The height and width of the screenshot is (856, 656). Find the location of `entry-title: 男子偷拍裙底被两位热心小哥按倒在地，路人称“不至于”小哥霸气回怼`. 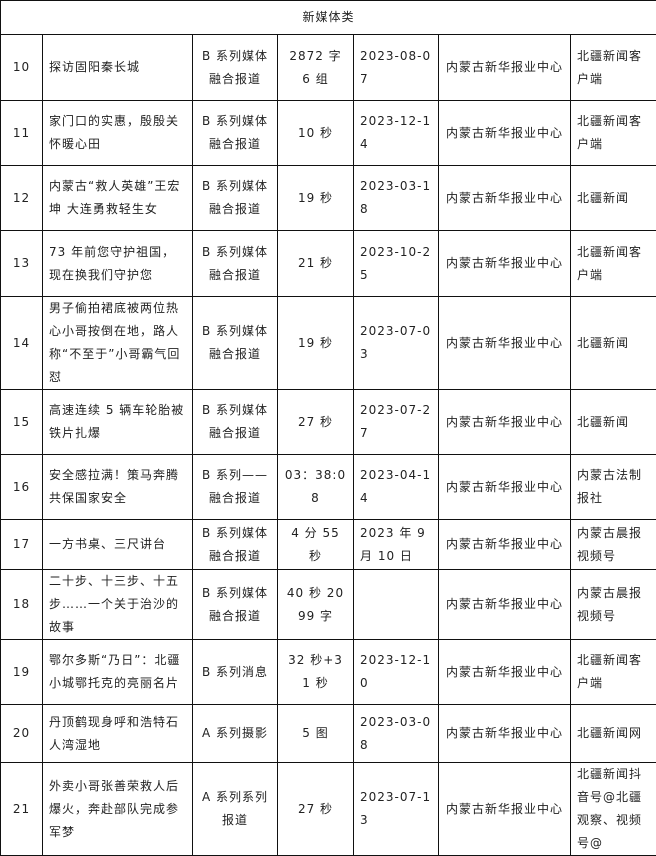

entry-title: 男子偷拍裙底被两位热心小哥按倒在地，路人称“不至于”小哥霸气回怼 is located at coordinates (118, 343).